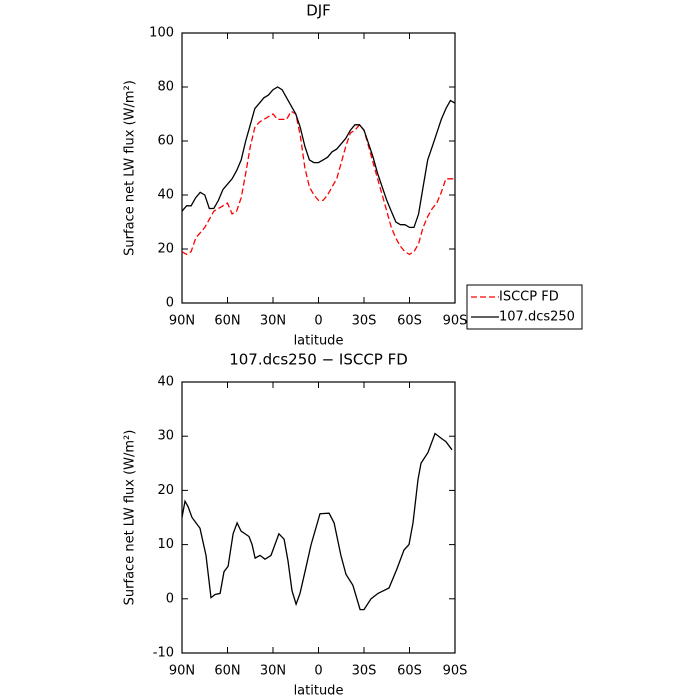 This screenshot has height=700, width=700. I want to click on y-tick-label: 80, so click(165, 87).